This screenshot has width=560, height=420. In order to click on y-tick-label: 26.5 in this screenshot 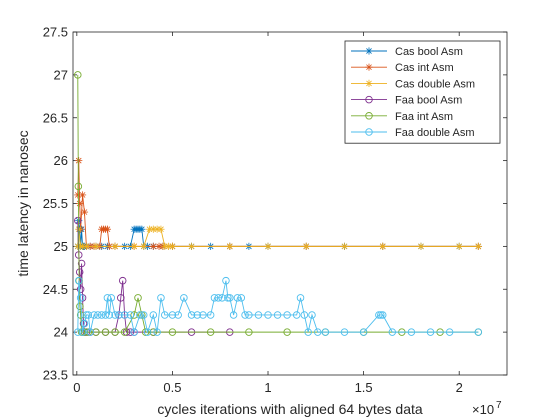, I will do `click(55, 117)`.